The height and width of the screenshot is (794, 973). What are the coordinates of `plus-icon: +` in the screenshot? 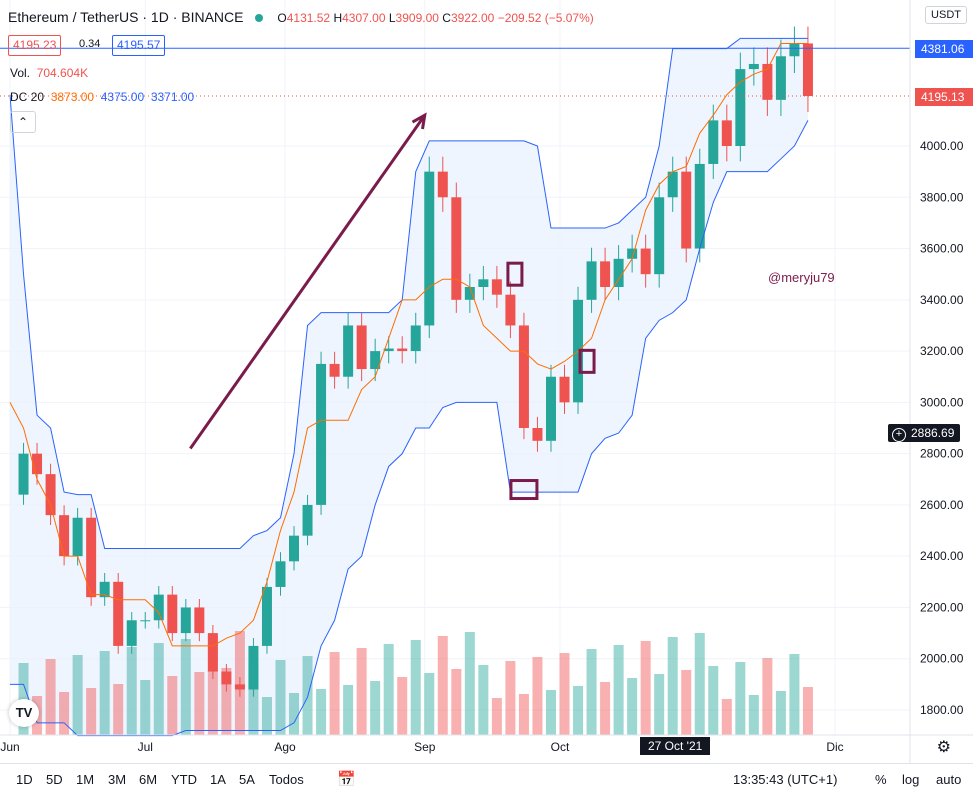 It's located at (899, 435).